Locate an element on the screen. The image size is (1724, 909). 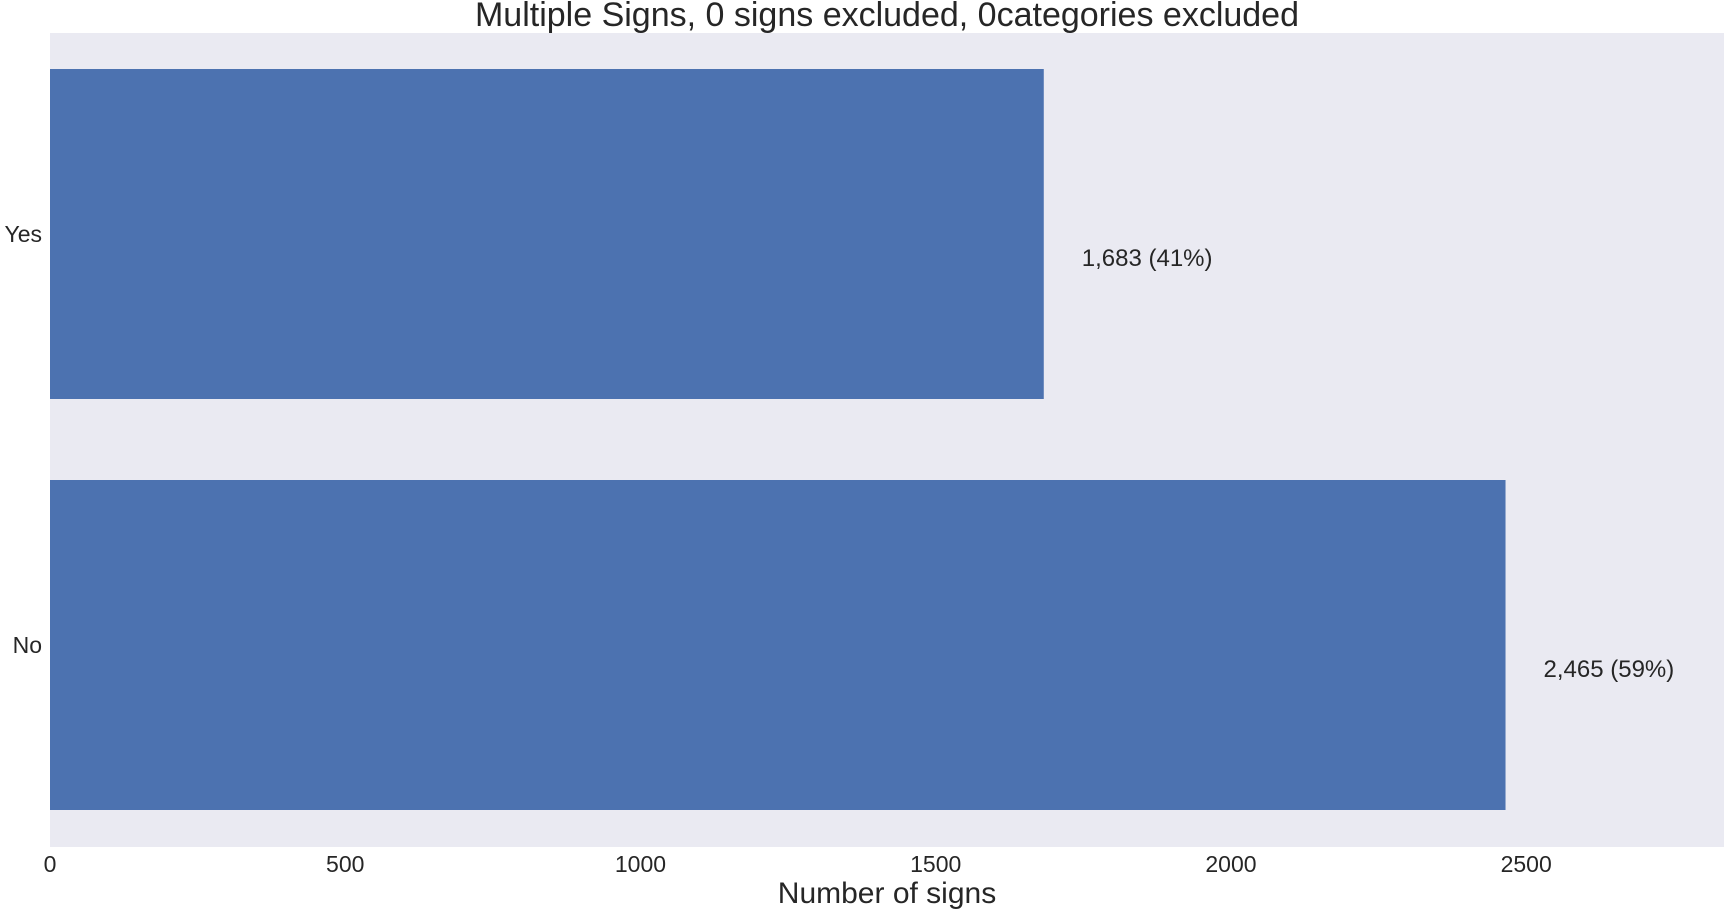
x-tick-label: 1000 is located at coordinates (640, 864).